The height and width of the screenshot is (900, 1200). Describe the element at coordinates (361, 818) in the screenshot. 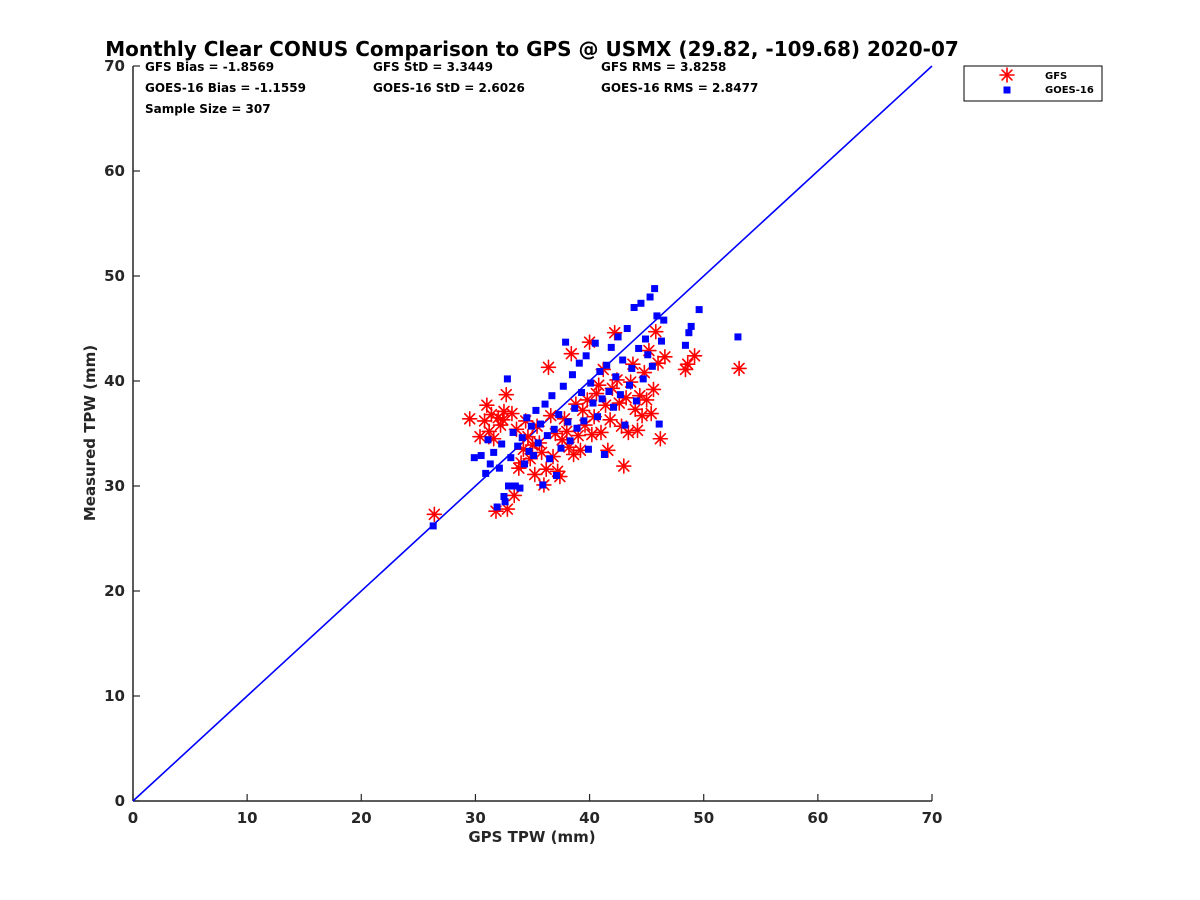

I see `x-tick-label: 20` at that location.